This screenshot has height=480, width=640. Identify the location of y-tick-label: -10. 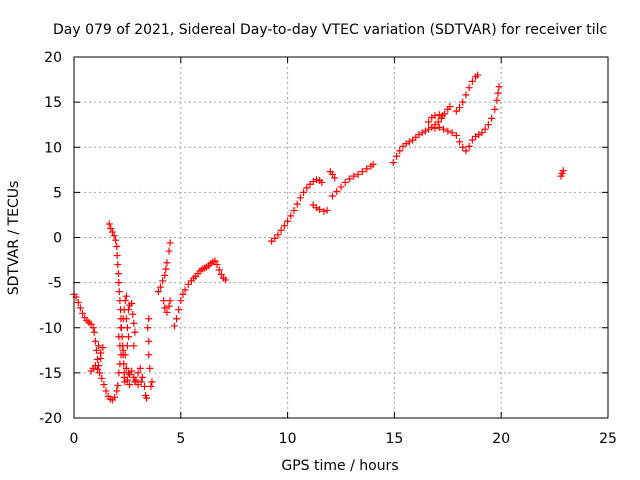
(50, 329).